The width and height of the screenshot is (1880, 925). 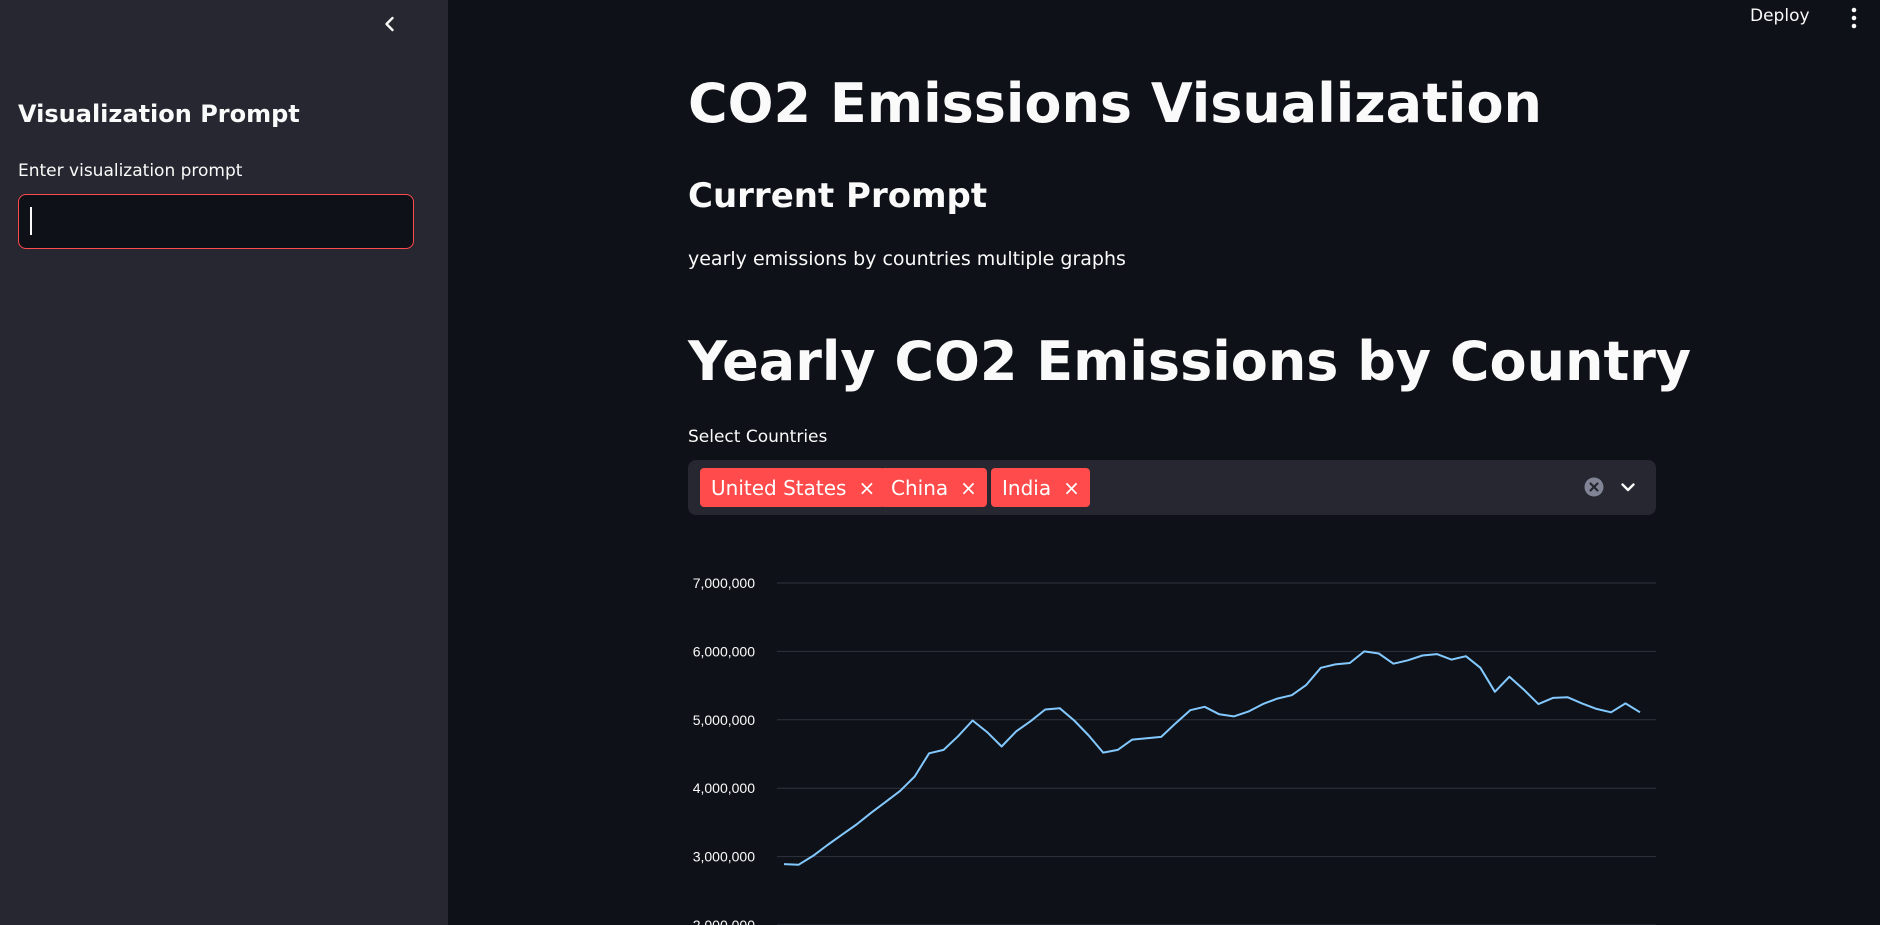 I want to click on deploy-button: Deploy, so click(x=1780, y=16).